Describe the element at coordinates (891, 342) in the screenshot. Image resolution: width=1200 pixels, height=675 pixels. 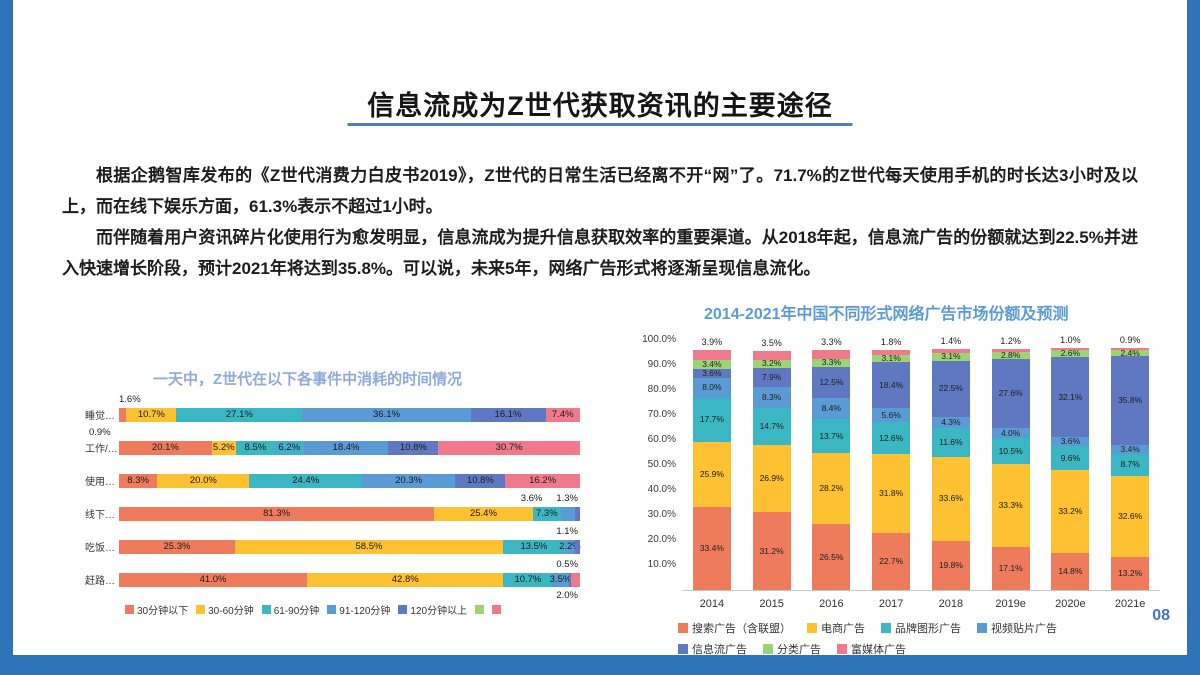
I see `column-top-label: 1.8%` at that location.